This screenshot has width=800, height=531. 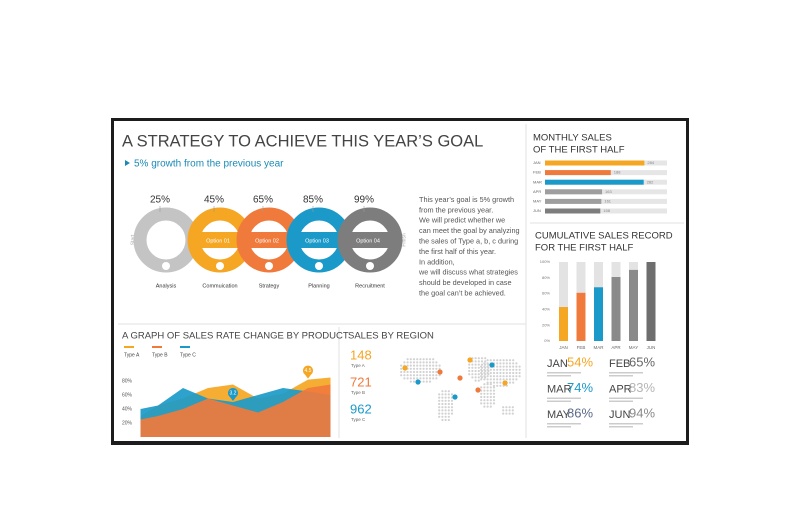 I want to click on step-label: Recruitment, so click(x=370, y=286).